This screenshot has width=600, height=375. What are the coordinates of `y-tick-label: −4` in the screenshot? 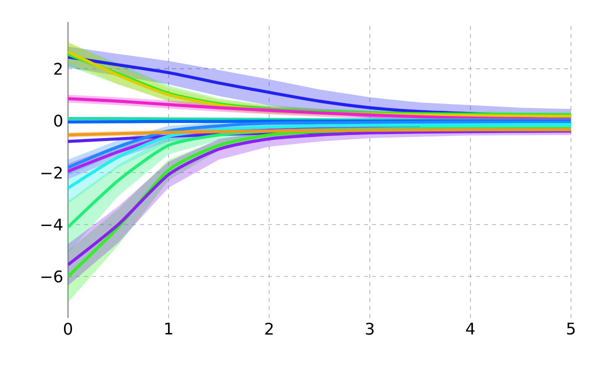 It's located at (51, 224).